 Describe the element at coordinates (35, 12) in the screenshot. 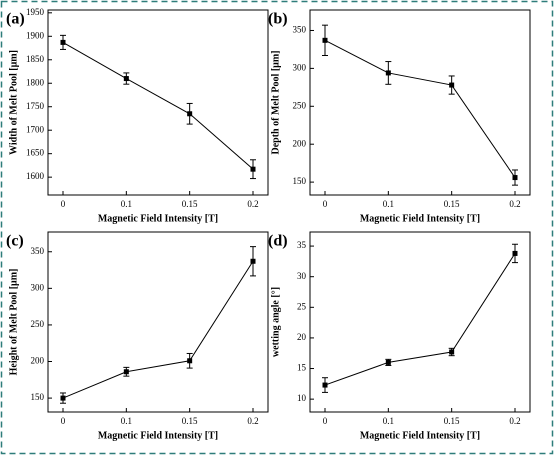

I see `y-tick-label: 1950` at that location.